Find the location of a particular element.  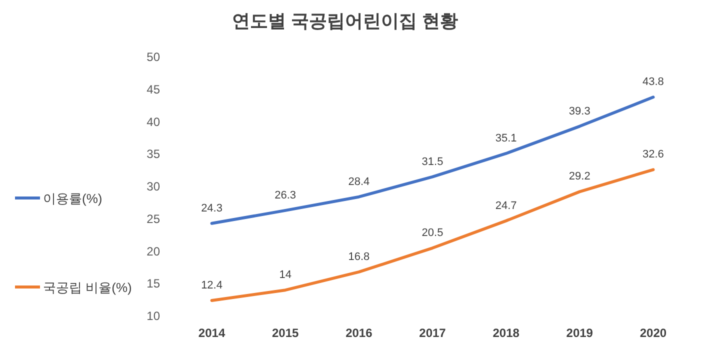

x-tick-label: 2015 is located at coordinates (286, 333).